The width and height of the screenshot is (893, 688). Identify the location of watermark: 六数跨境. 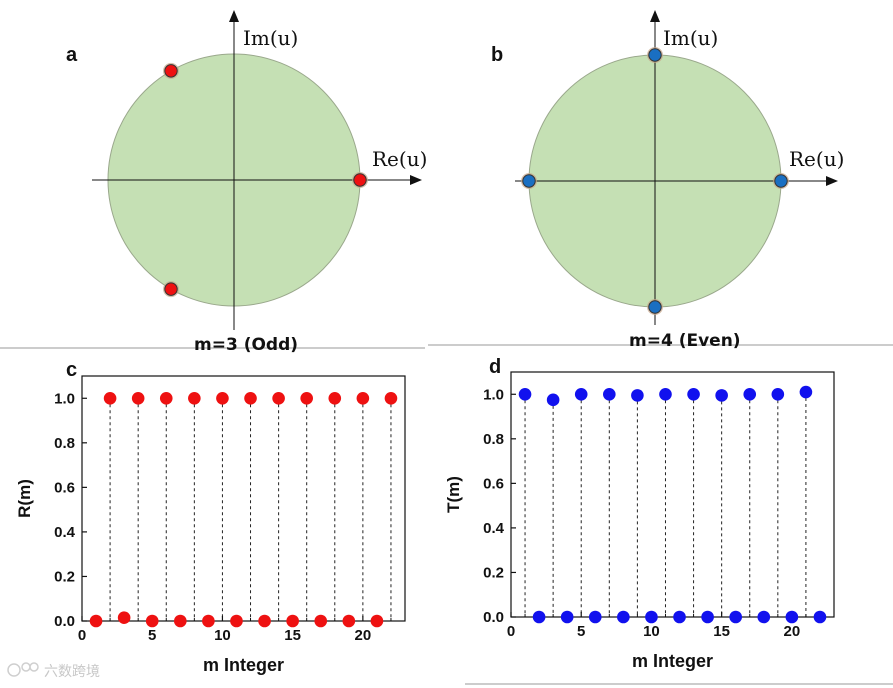
(53, 671).